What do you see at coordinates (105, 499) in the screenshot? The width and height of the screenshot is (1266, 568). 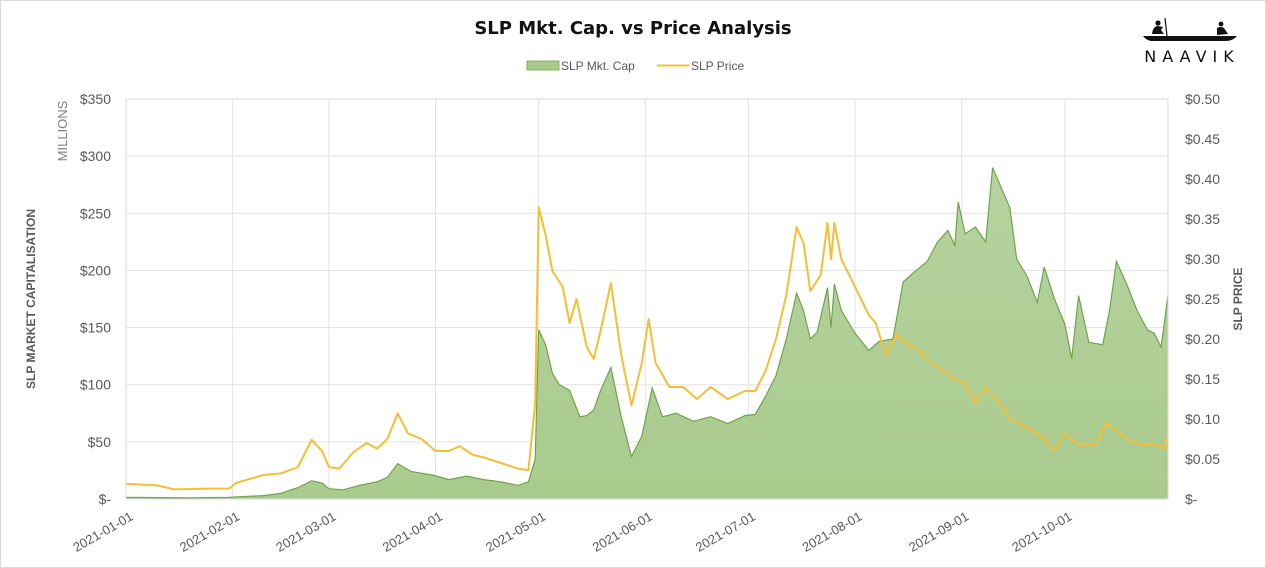 I see `left-tick-label: $-` at bounding box center [105, 499].